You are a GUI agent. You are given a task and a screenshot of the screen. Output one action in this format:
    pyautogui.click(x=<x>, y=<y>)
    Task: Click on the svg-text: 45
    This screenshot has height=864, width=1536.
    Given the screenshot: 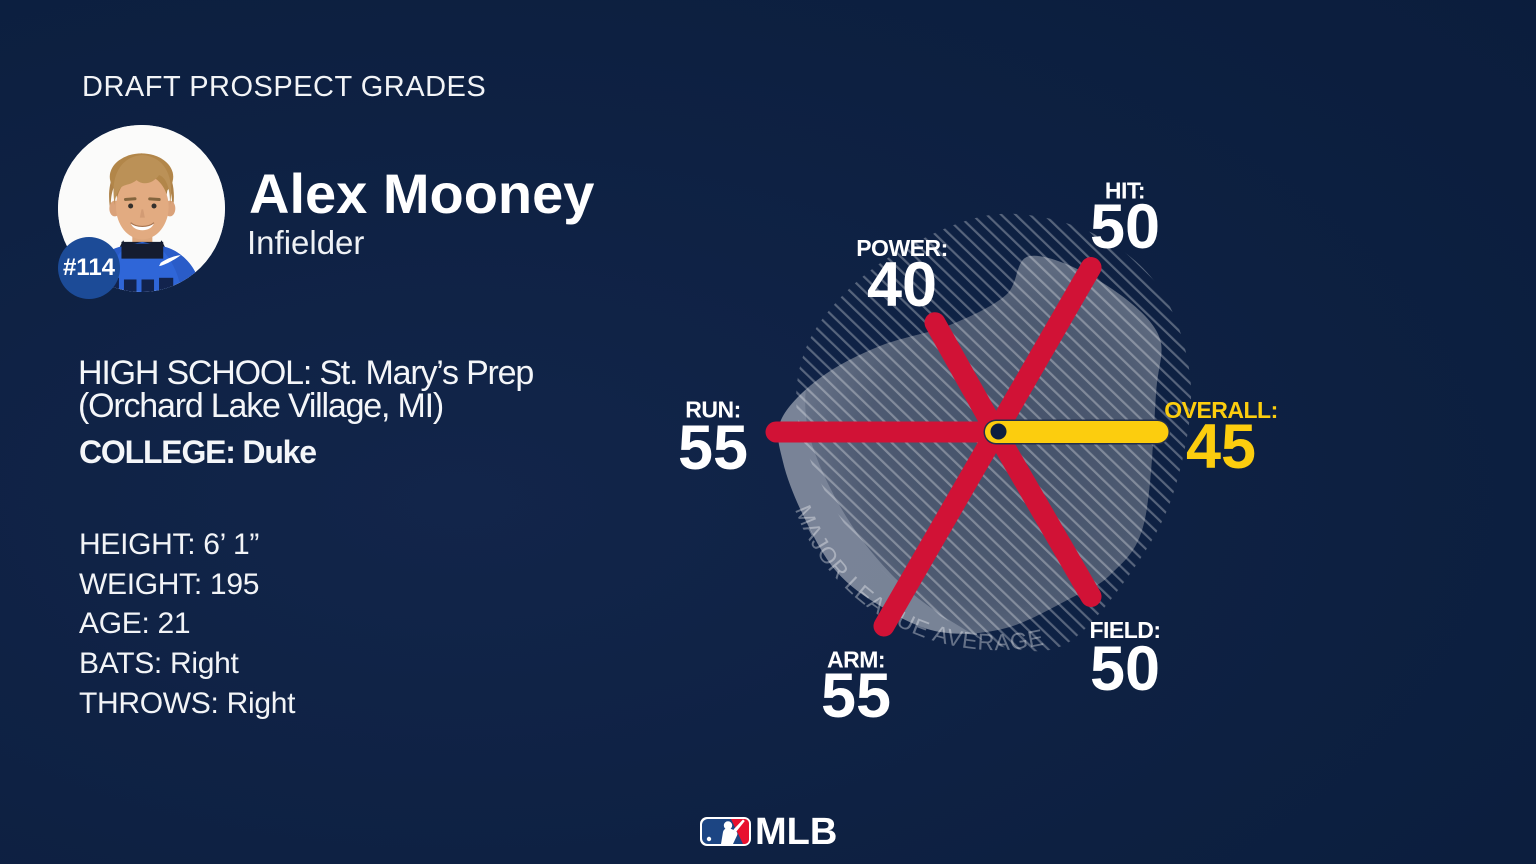 What is the action you would take?
    pyautogui.click(x=1221, y=447)
    